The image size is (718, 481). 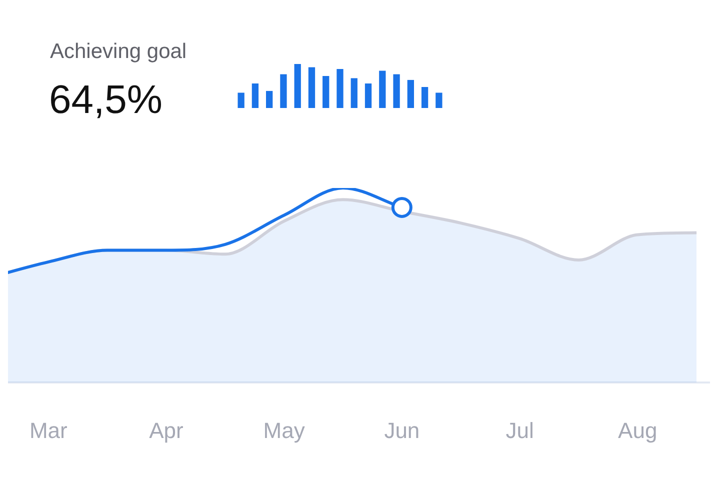 What do you see at coordinates (118, 52) in the screenshot?
I see `chart-title: Achieving goal` at bounding box center [118, 52].